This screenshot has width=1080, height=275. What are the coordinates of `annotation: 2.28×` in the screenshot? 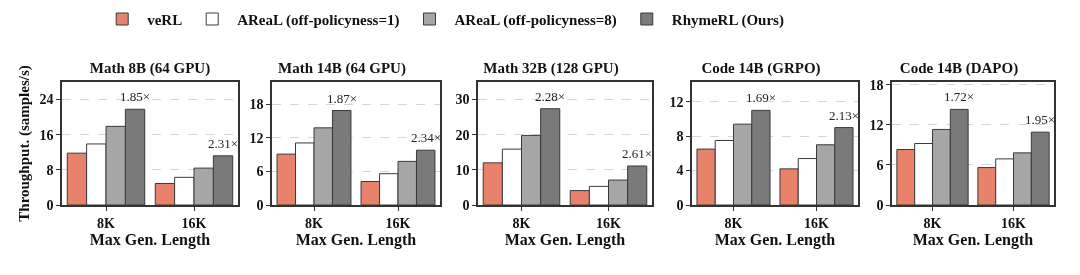 It's located at (550, 96).